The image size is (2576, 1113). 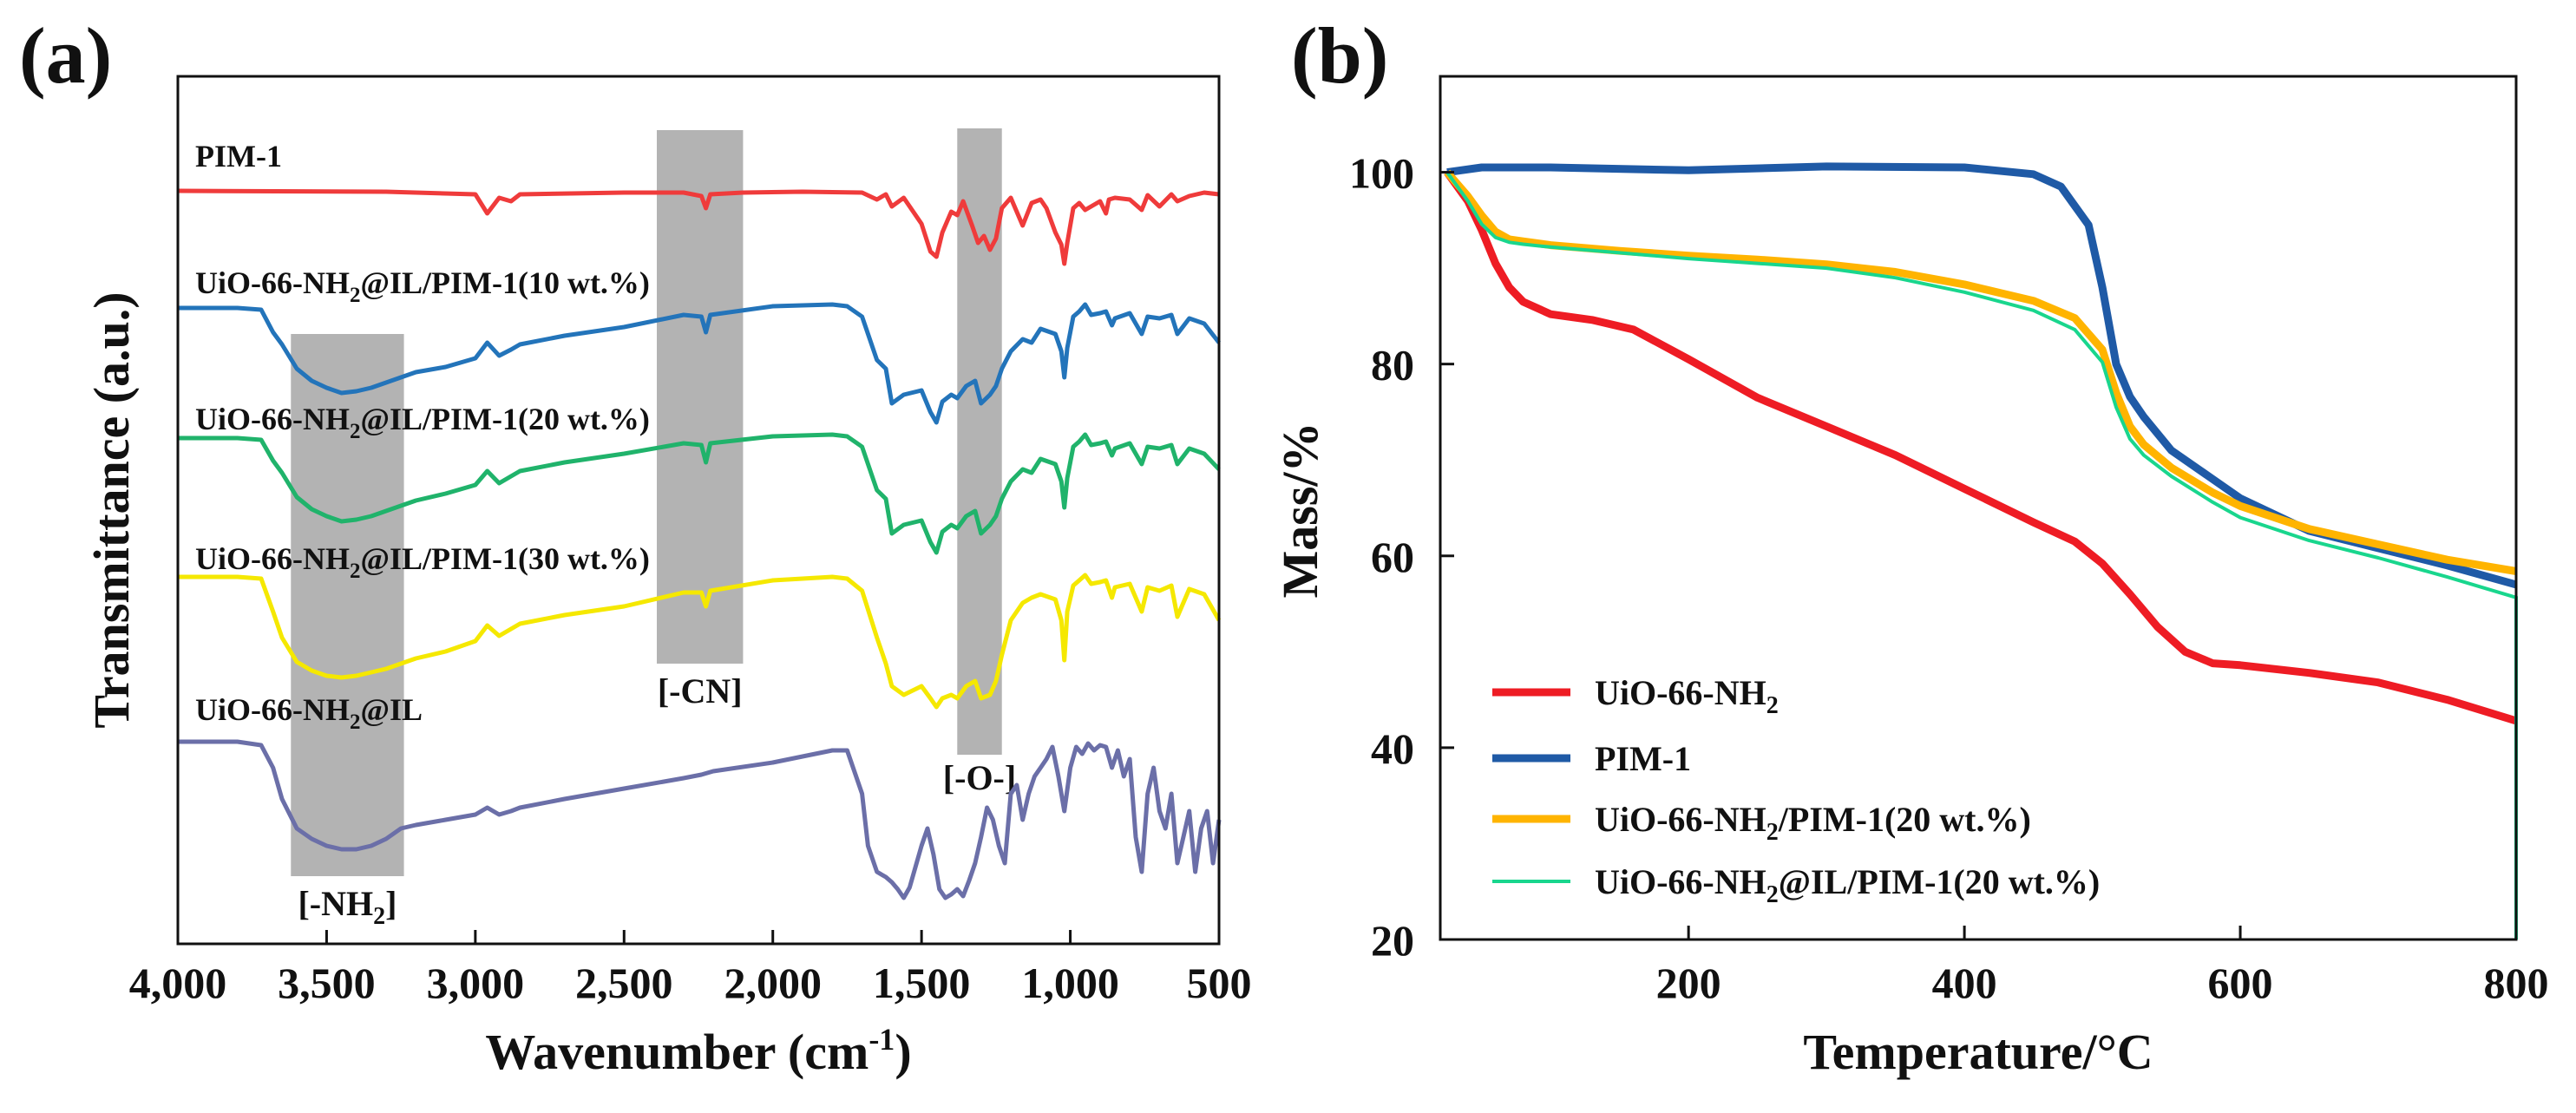 What do you see at coordinates (698, 1051) in the screenshot?
I see `x-axis-title-a: Wavenumber (cm-1)` at bounding box center [698, 1051].